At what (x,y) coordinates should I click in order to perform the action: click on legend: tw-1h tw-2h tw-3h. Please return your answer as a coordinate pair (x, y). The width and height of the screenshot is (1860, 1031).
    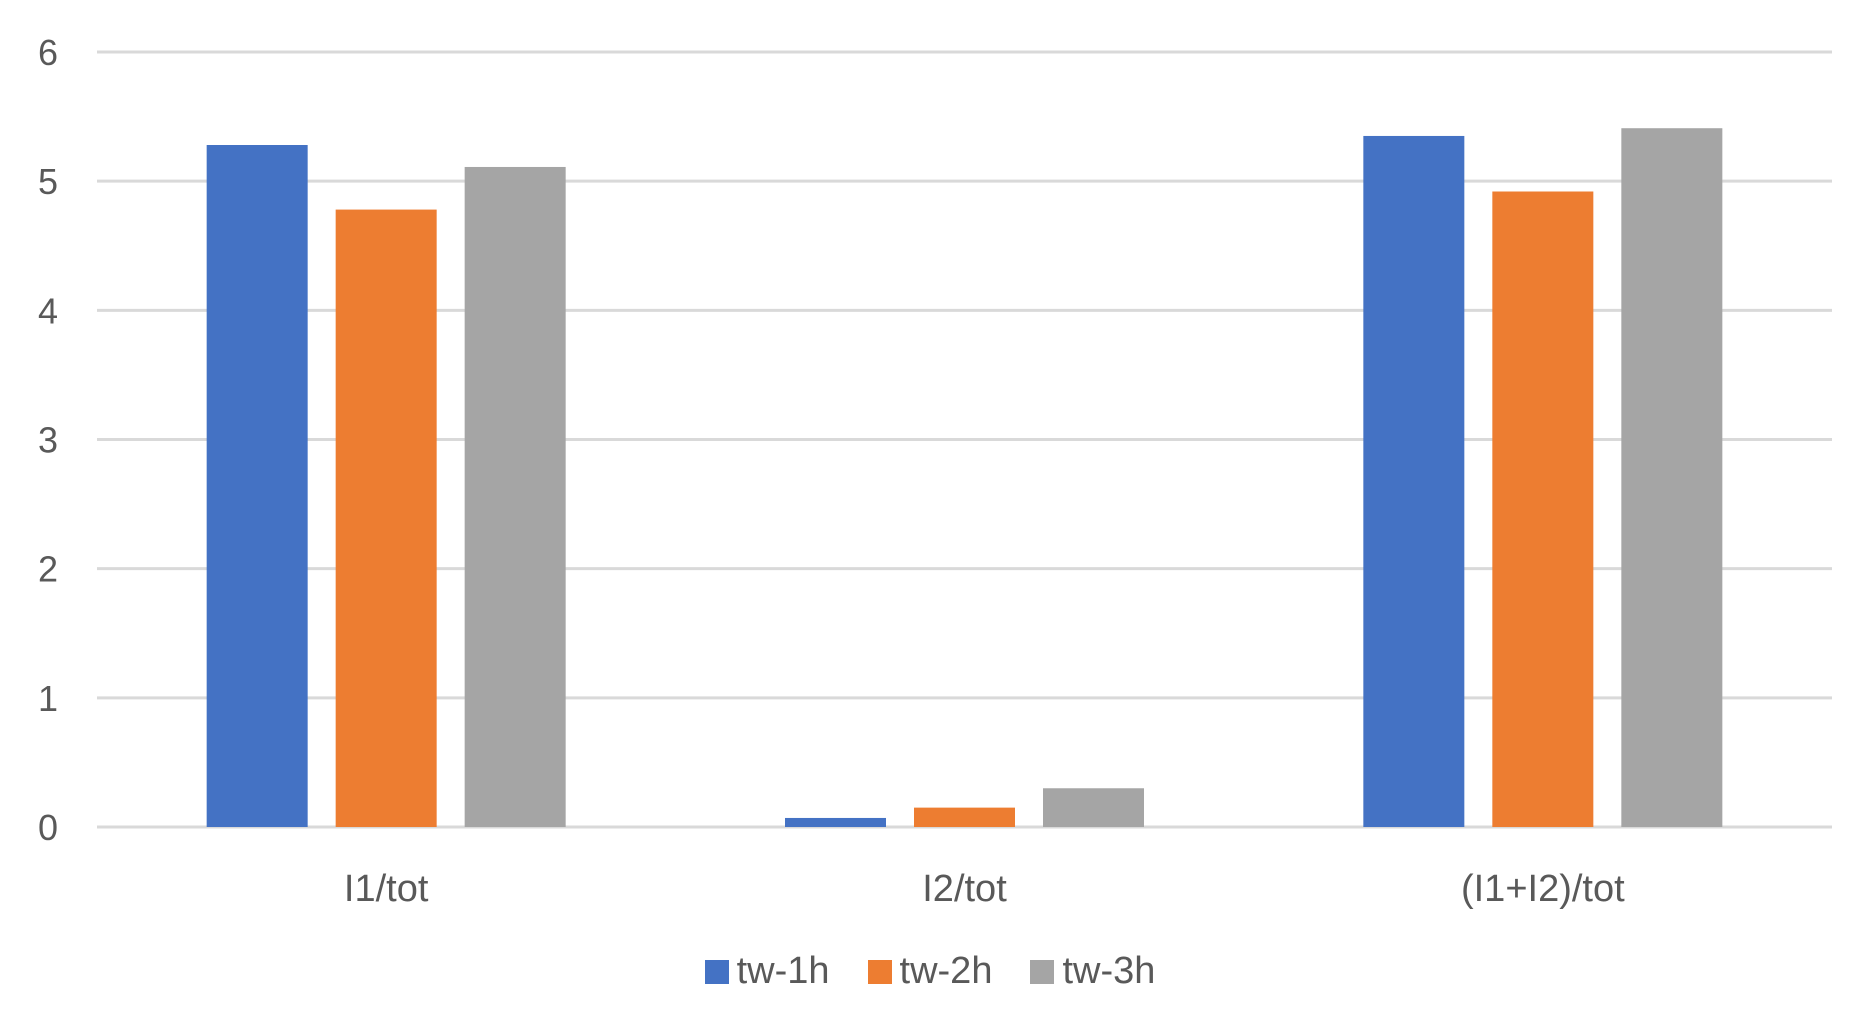
    Looking at the image, I should click on (930, 971).